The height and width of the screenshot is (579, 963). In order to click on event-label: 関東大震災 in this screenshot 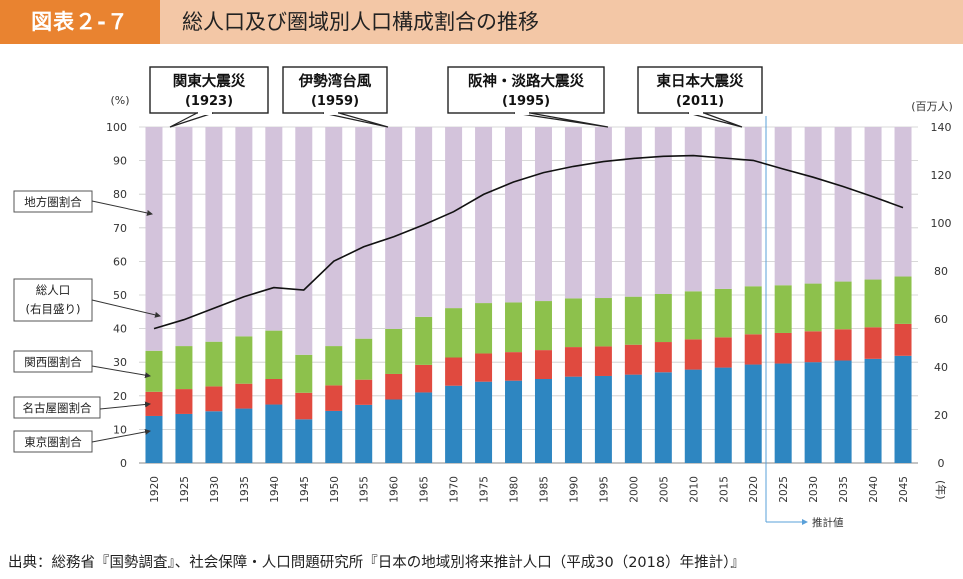, I will do `click(209, 81)`.